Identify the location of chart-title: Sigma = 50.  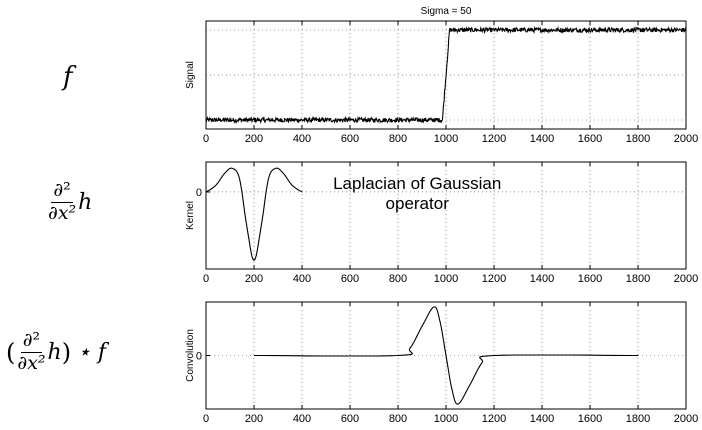
(446, 11).